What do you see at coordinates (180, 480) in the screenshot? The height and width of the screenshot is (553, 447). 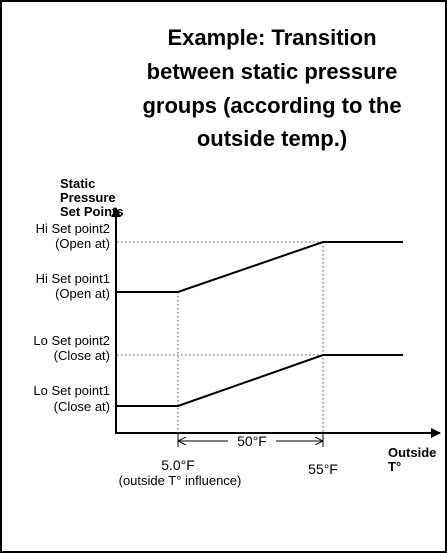 I see `x-start-note: (outside T° influence)` at bounding box center [180, 480].